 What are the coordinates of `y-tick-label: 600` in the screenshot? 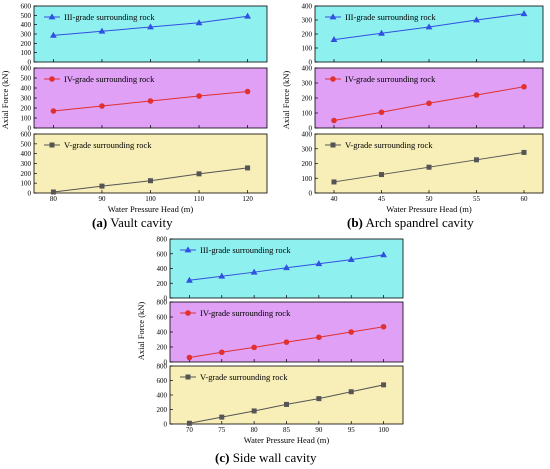 It's located at (26, 7).